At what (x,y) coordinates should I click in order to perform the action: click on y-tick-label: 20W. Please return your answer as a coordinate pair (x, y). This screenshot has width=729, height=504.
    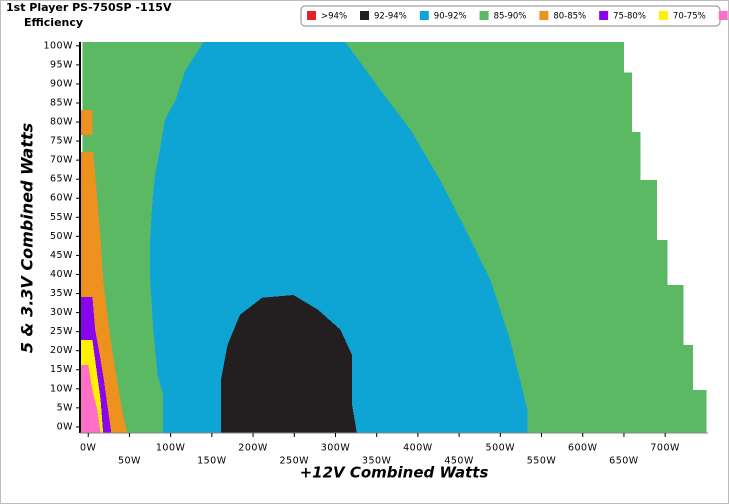
    Looking at the image, I should click on (61, 350).